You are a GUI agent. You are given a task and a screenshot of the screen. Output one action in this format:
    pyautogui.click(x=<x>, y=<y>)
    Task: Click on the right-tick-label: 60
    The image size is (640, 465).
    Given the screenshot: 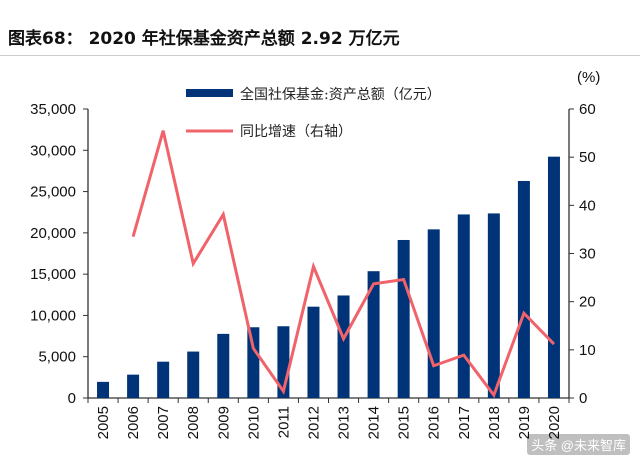 What is the action you would take?
    pyautogui.click(x=587, y=109)
    